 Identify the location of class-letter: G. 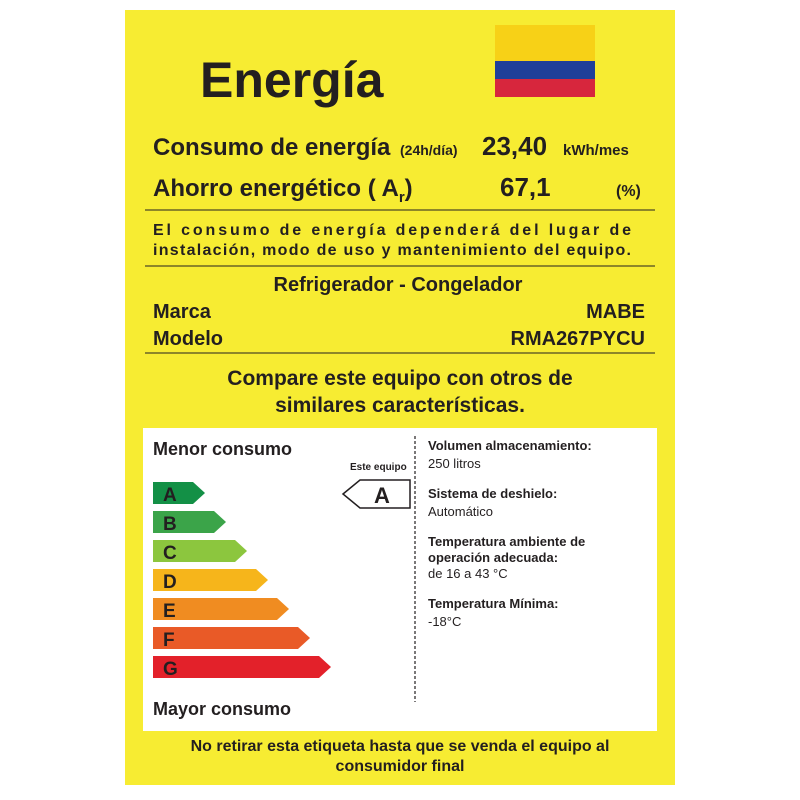
(170, 669).